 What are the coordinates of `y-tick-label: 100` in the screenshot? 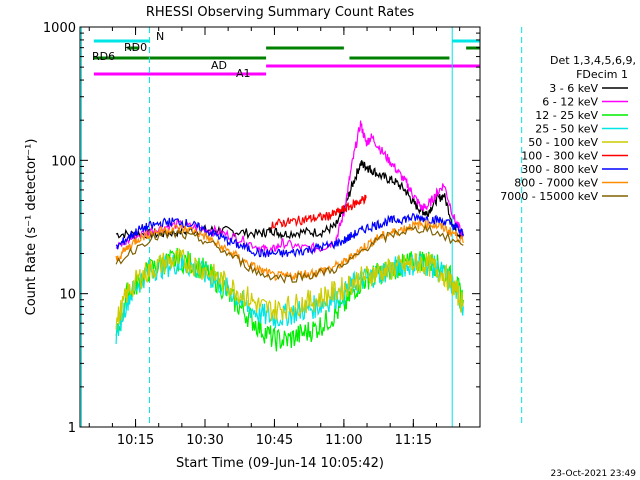 It's located at (63, 161).